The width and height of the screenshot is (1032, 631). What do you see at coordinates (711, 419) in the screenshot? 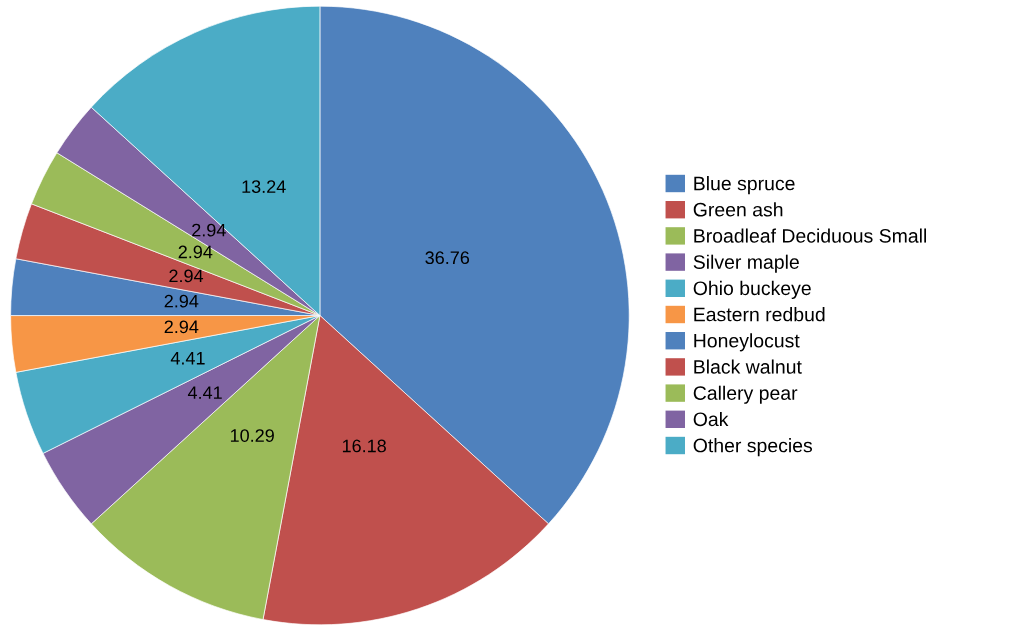
I see `legend-label: Oak` at bounding box center [711, 419].